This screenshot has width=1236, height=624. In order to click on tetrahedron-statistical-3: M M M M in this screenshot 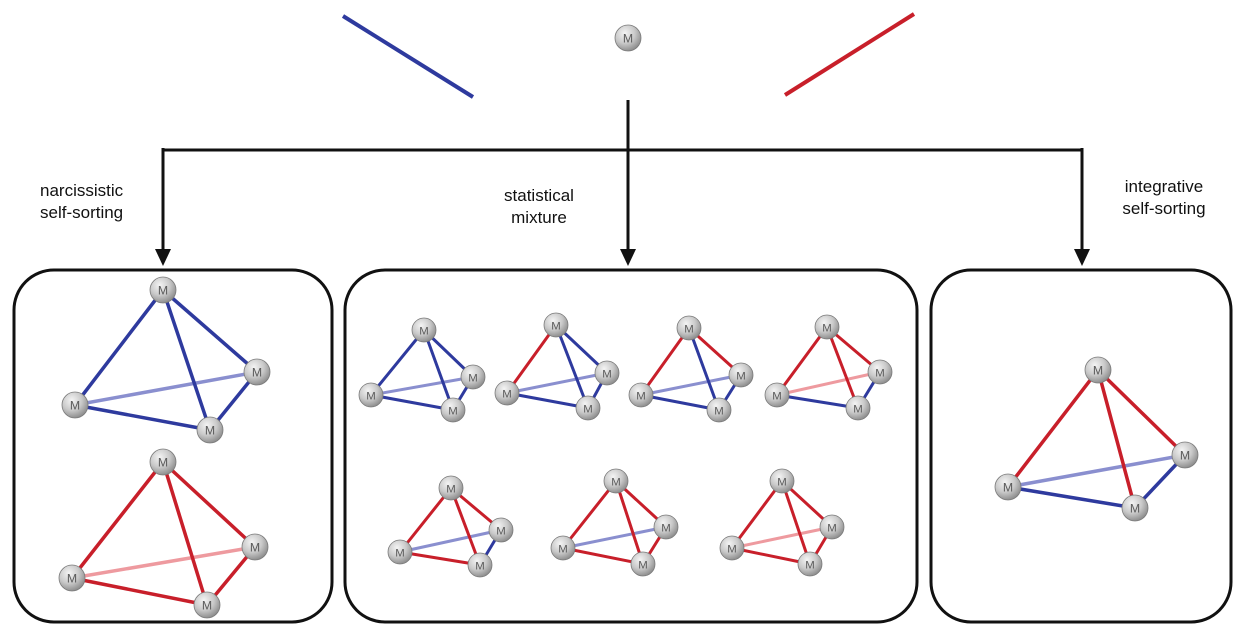, I will do `click(691, 369)`.